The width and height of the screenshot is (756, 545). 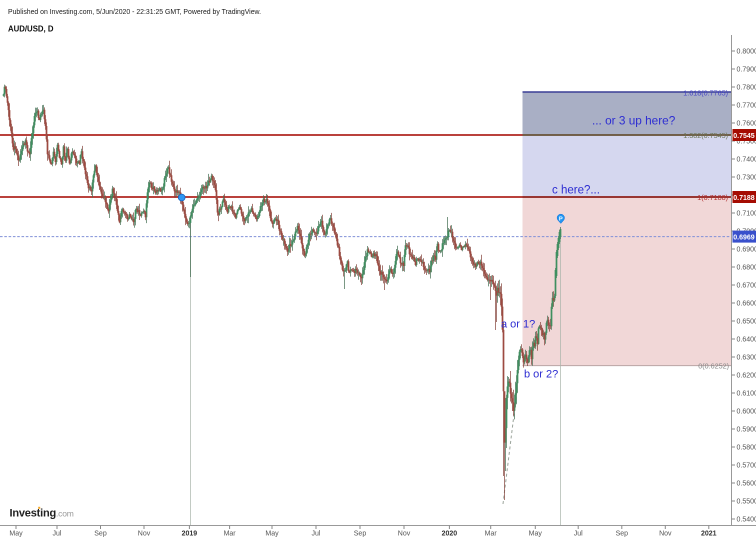 What do you see at coordinates (746, 105) in the screenshot?
I see `svg-text: 0.7700` at bounding box center [746, 105].